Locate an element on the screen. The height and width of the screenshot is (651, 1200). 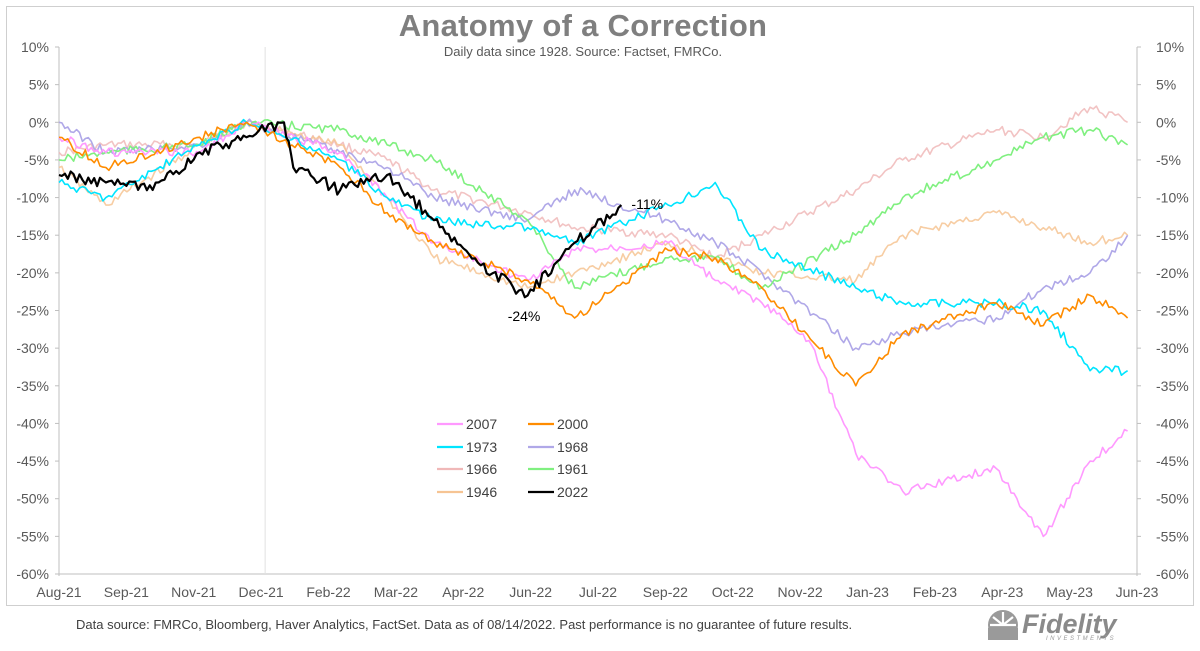
x-tick-label: Sep-21 is located at coordinates (126, 592).